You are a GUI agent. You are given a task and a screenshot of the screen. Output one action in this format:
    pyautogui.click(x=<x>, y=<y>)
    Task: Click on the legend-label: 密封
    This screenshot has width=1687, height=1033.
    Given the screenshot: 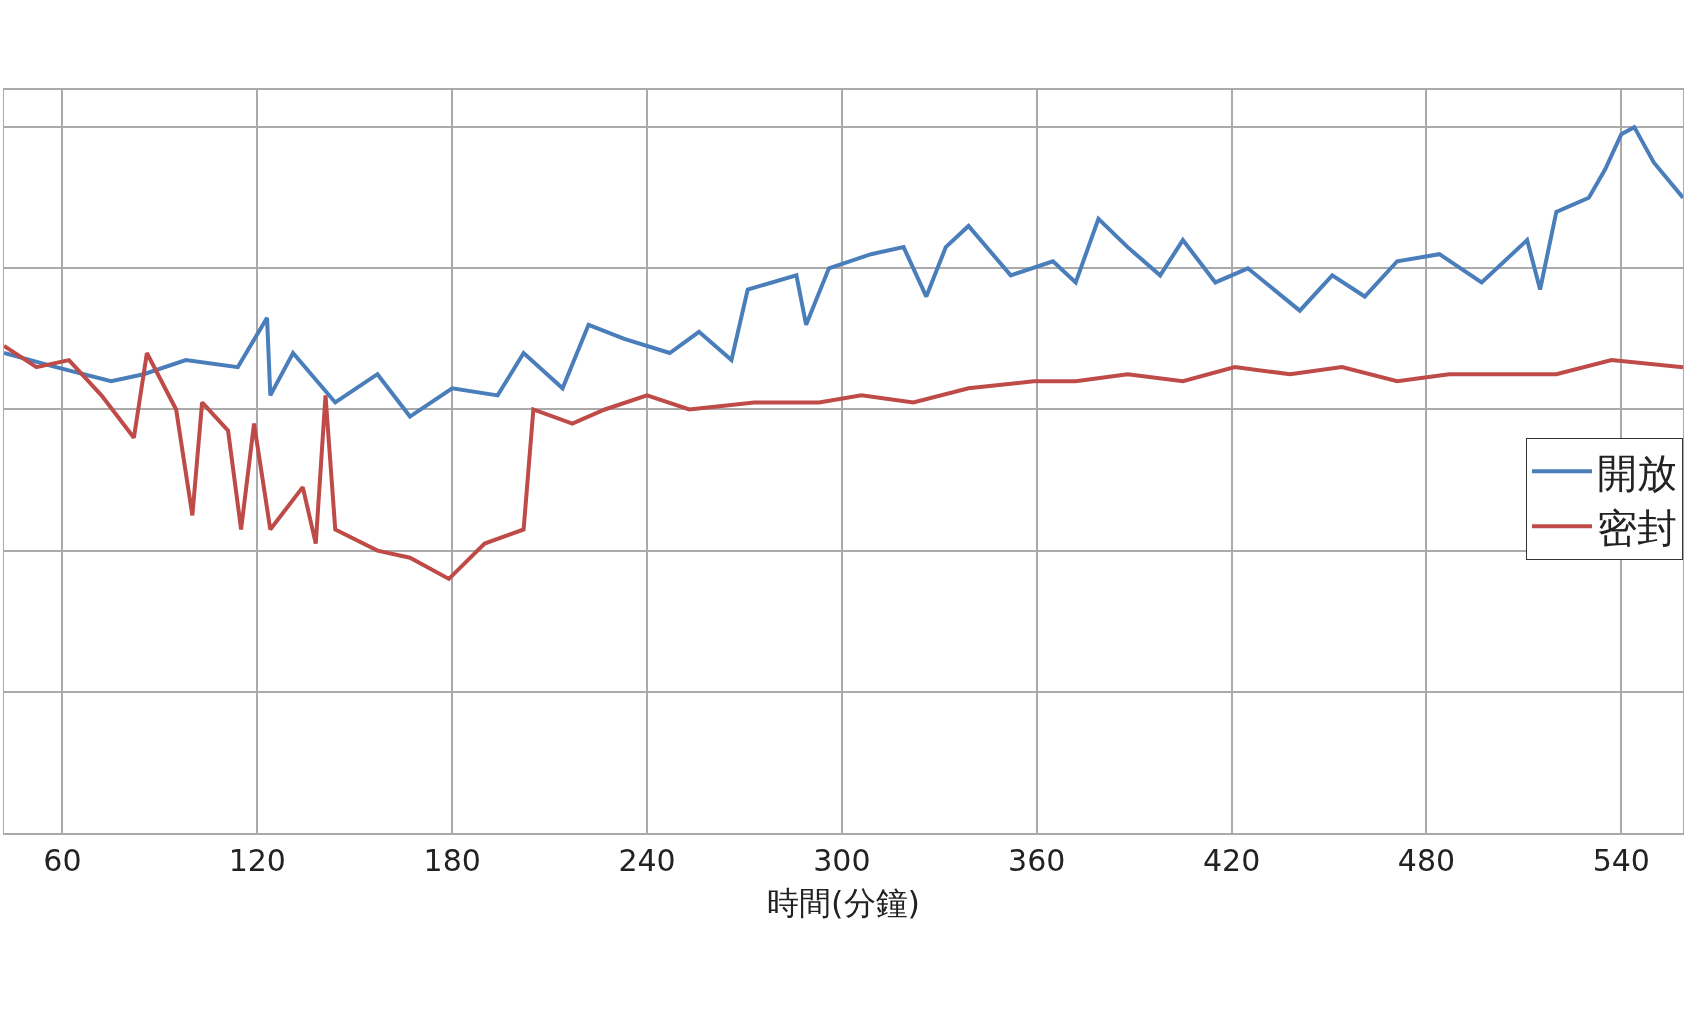 What is the action you would take?
    pyautogui.click(x=1637, y=527)
    